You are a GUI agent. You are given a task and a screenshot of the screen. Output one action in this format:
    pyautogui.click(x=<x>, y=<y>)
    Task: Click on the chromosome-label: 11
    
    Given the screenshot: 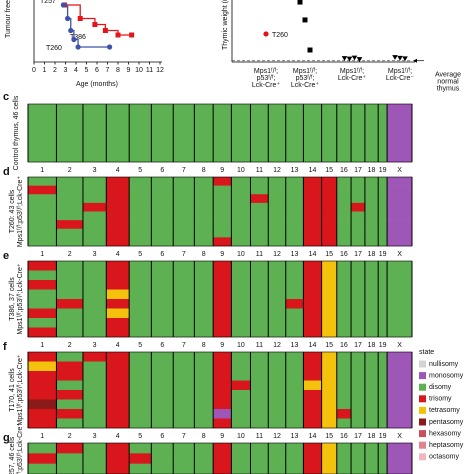 What is the action you would take?
    pyautogui.click(x=259, y=254)
    